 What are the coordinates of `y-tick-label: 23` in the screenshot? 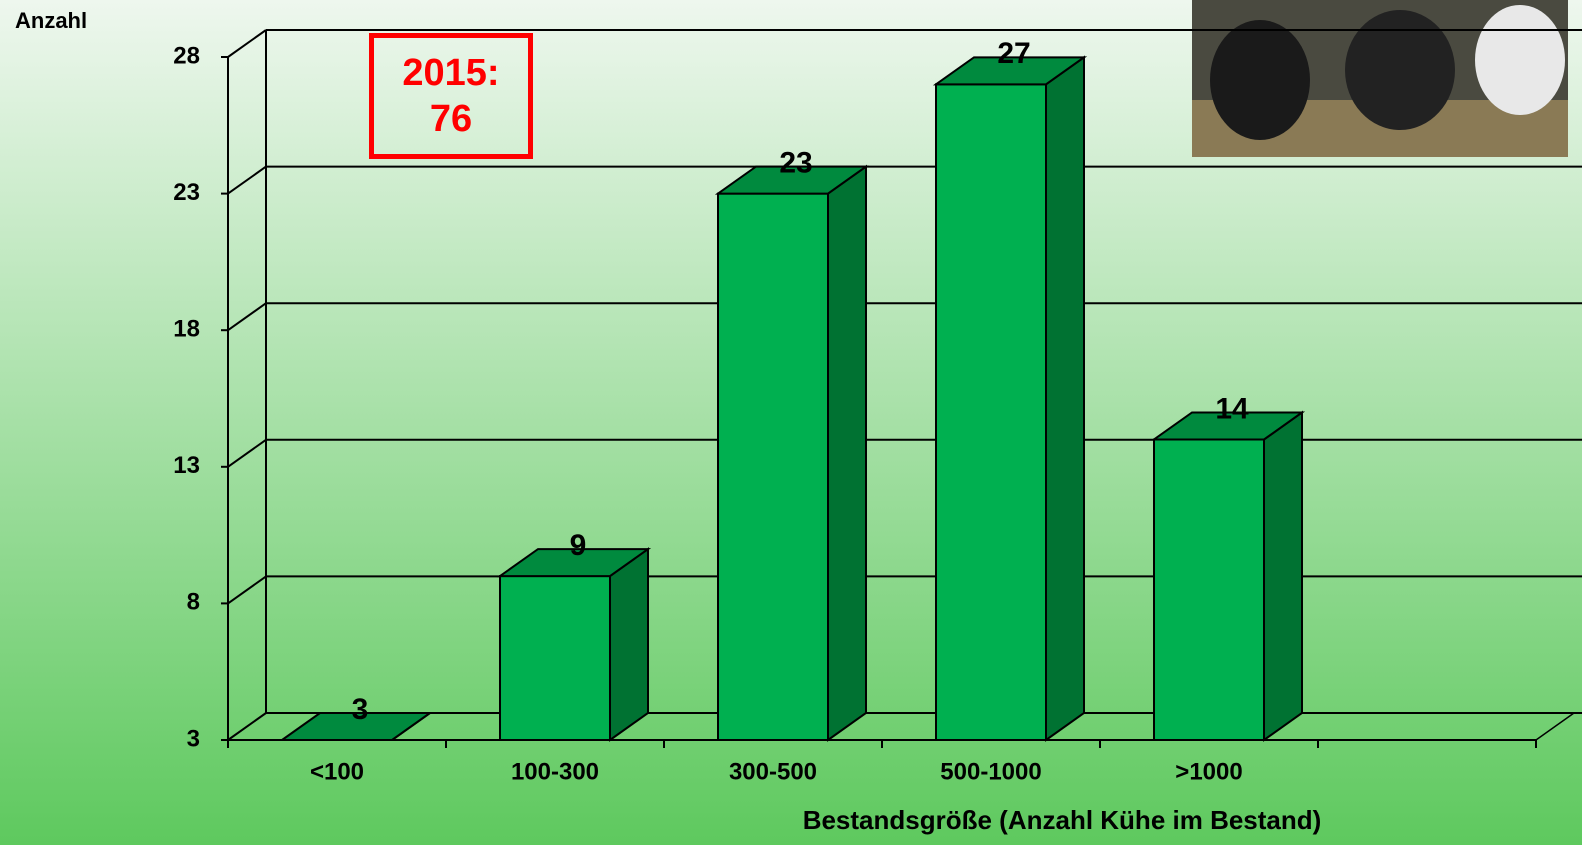 It's located at (186, 192).